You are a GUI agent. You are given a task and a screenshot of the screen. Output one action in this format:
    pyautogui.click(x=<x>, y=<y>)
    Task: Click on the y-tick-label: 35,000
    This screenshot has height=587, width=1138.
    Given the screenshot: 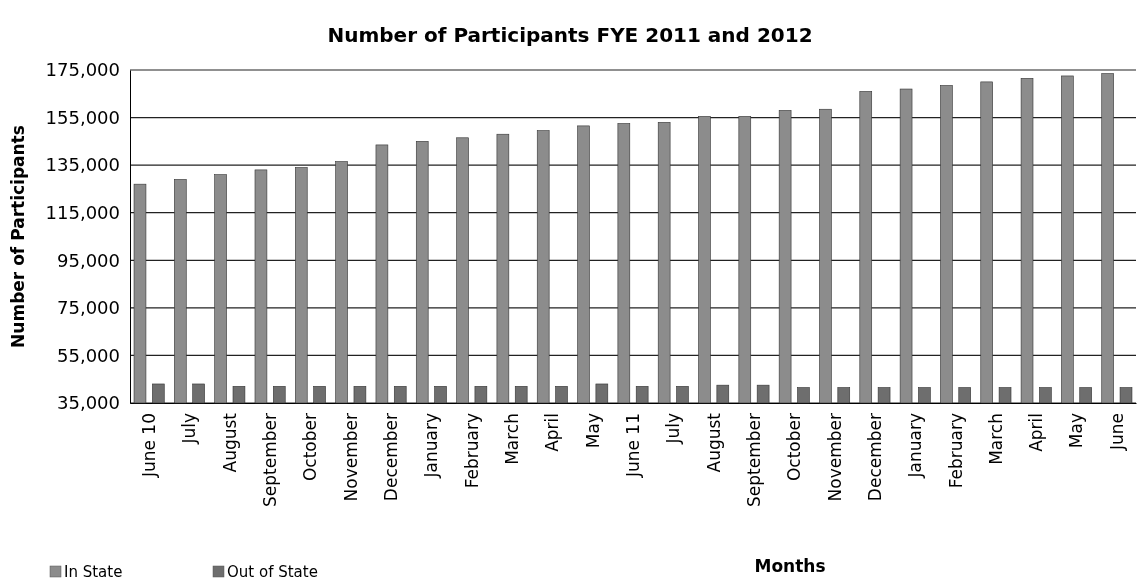 What is the action you would take?
    pyautogui.click(x=88, y=403)
    